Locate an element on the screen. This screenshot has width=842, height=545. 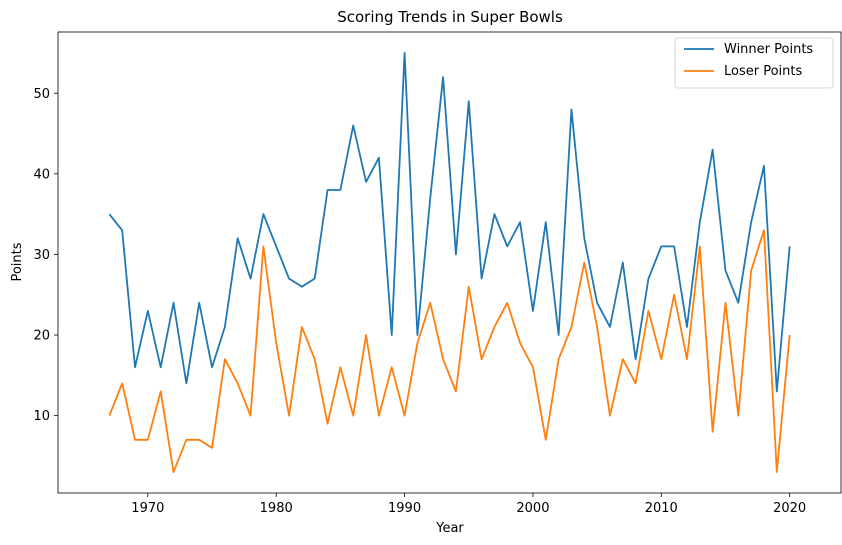
legend: Winner Points Loser Points is located at coordinates (754, 63).